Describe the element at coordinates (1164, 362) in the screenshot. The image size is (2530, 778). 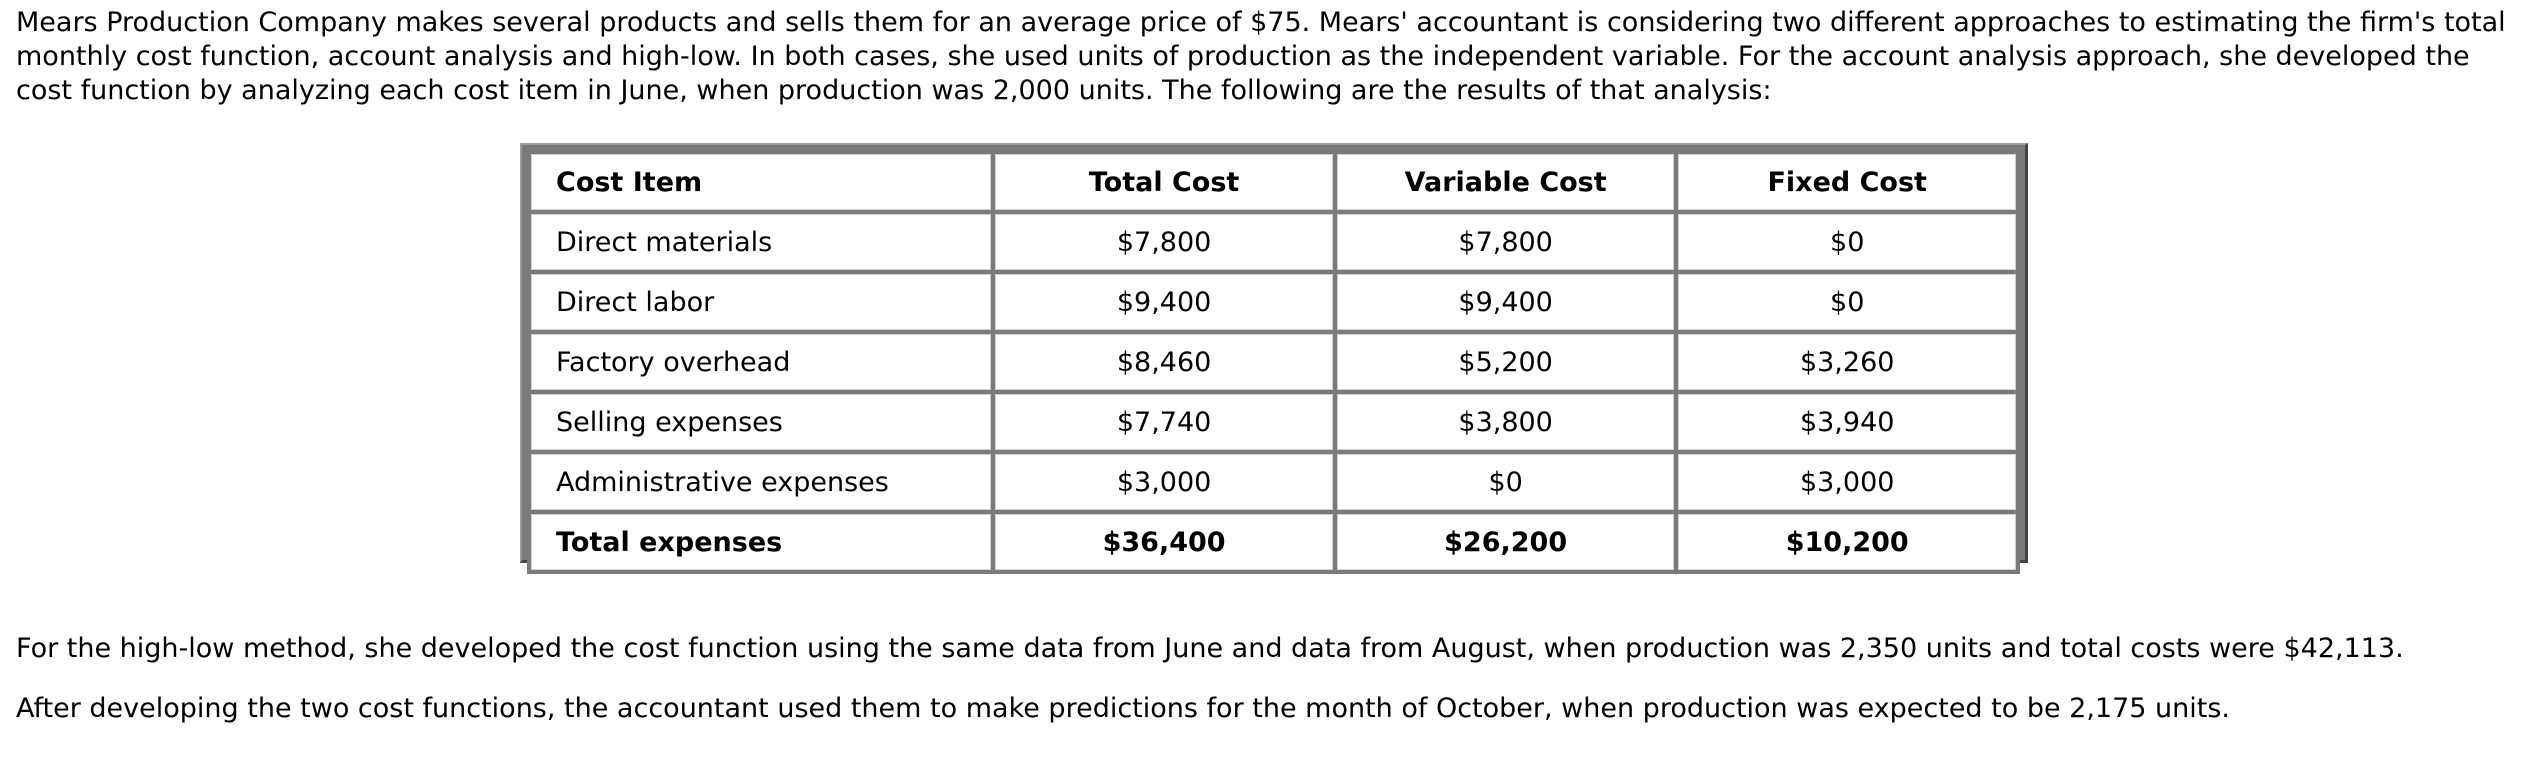
I see `total-cost-cell: $8,460` at that location.